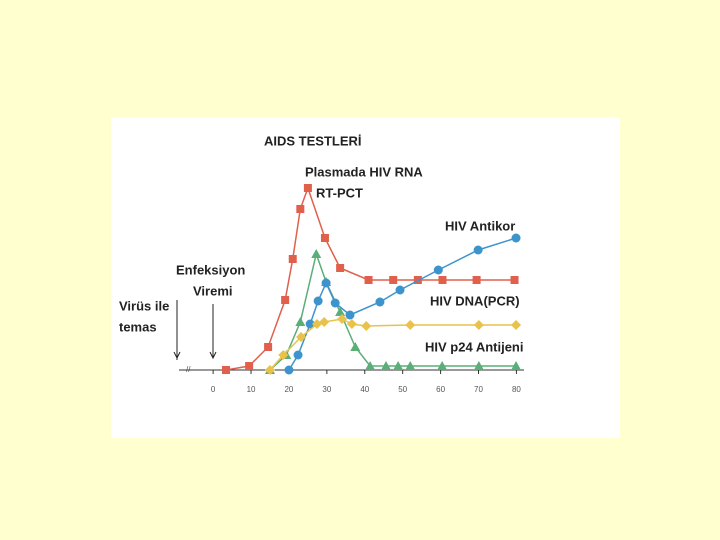  I want to click on annotation: Enfeksiyon, so click(210, 269).